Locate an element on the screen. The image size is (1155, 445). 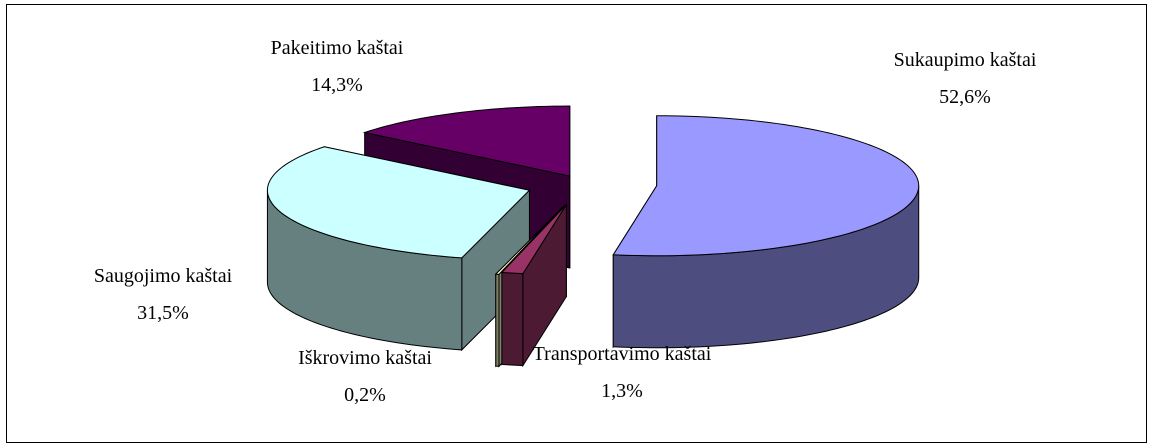
value-label: 1,3% is located at coordinates (622, 391).